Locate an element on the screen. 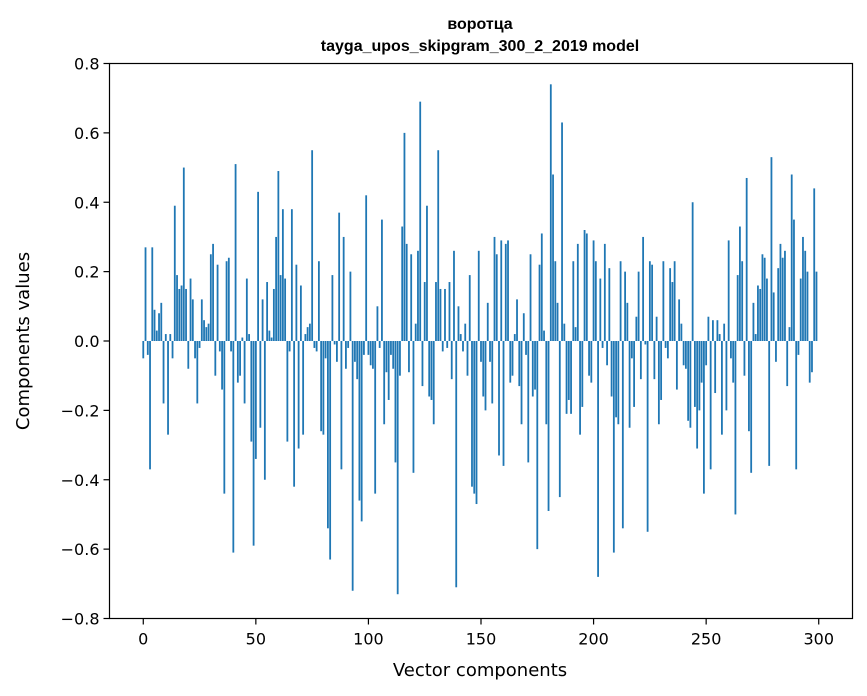  y-tick-label: −0.6 is located at coordinates (80, 549).